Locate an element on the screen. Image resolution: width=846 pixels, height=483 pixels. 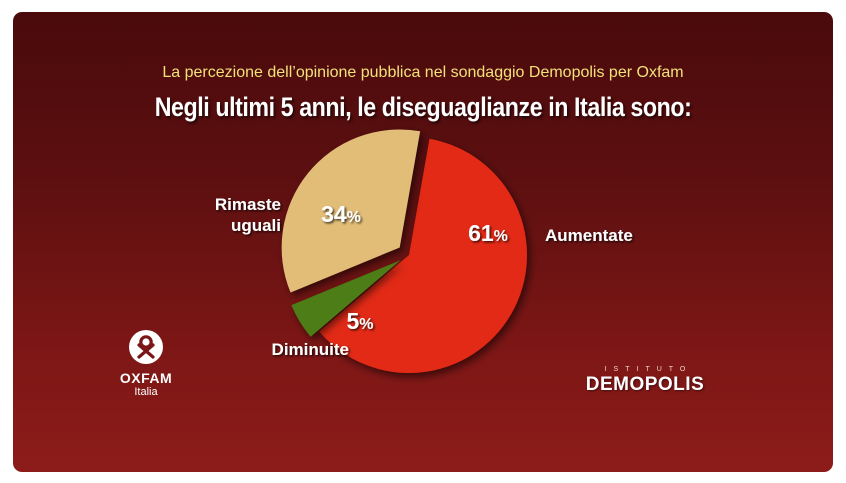
pie-slices is located at coordinates (404, 251).